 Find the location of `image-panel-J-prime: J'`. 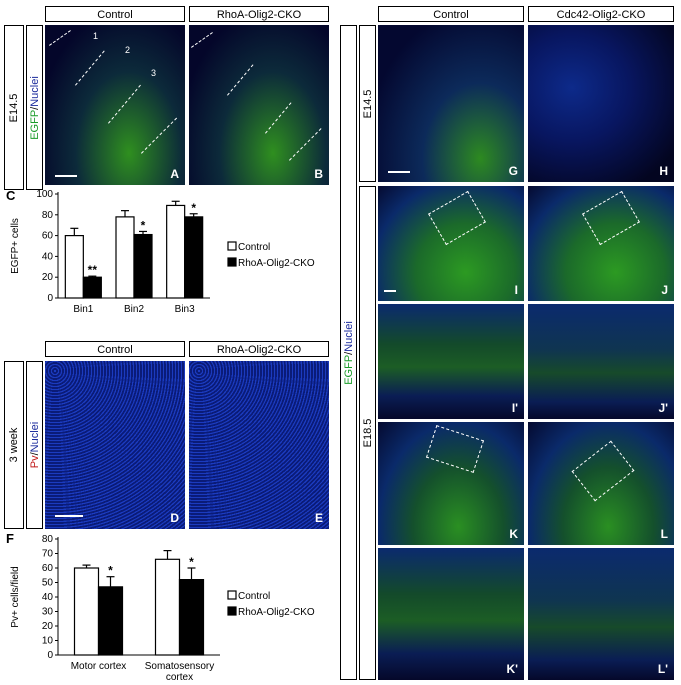

image-panel-J-prime: J' is located at coordinates (601, 361).